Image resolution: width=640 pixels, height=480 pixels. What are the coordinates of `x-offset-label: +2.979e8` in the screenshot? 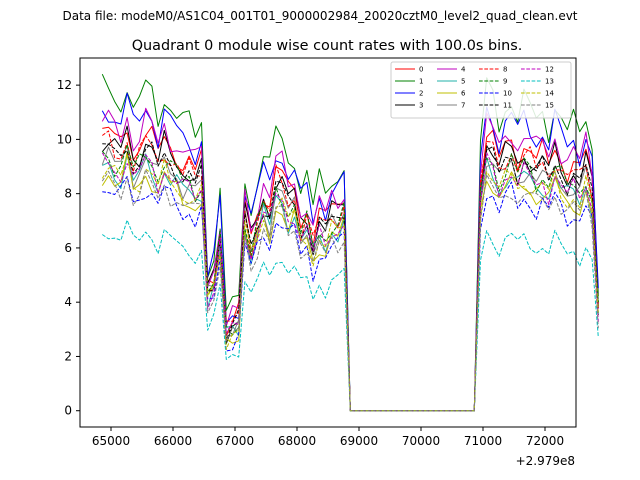 It's located at (545, 461).